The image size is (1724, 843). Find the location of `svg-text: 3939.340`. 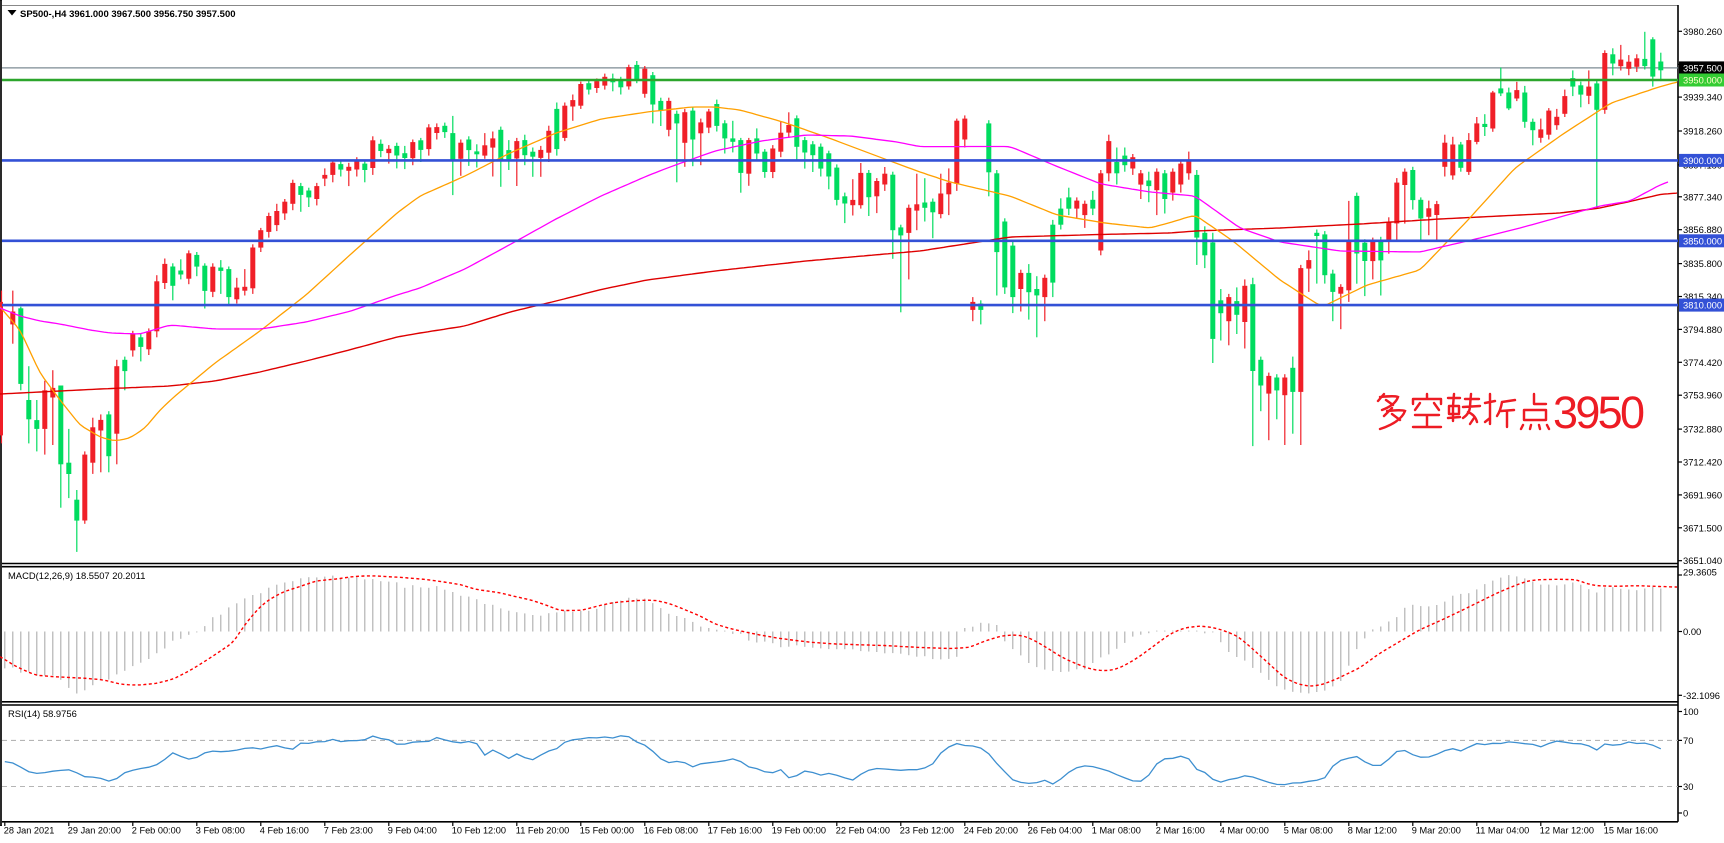

svg-text: 3939.340 is located at coordinates (1702, 97).